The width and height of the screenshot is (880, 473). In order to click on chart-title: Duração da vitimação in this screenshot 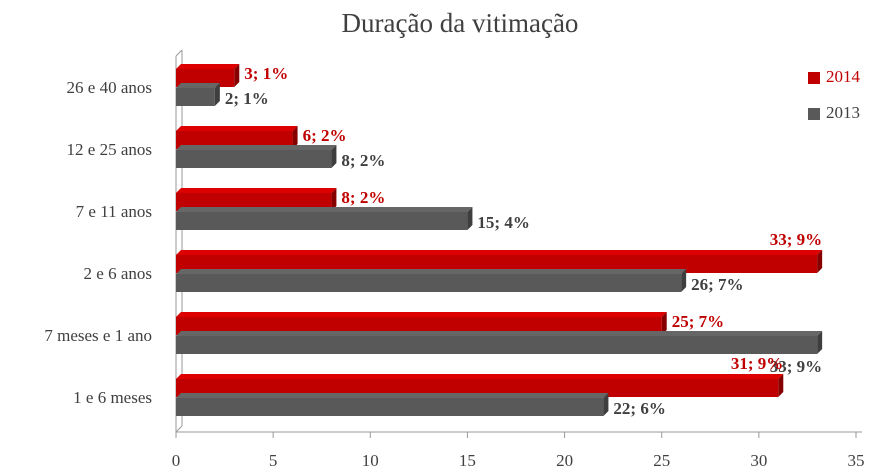, I will do `click(460, 23)`.